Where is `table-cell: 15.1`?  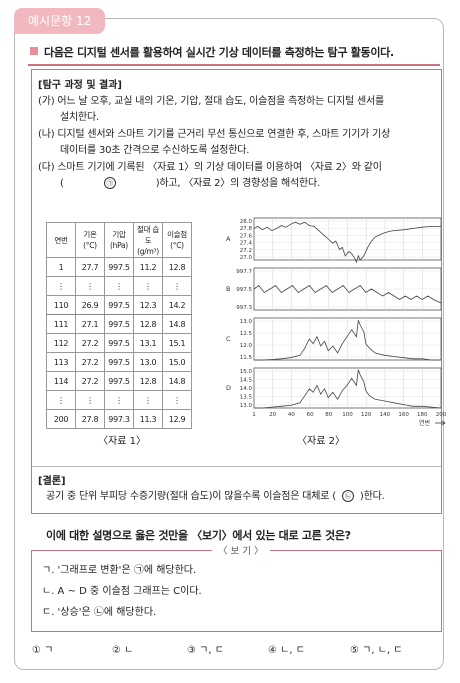
table-cell: 15.1 is located at coordinates (177, 343).